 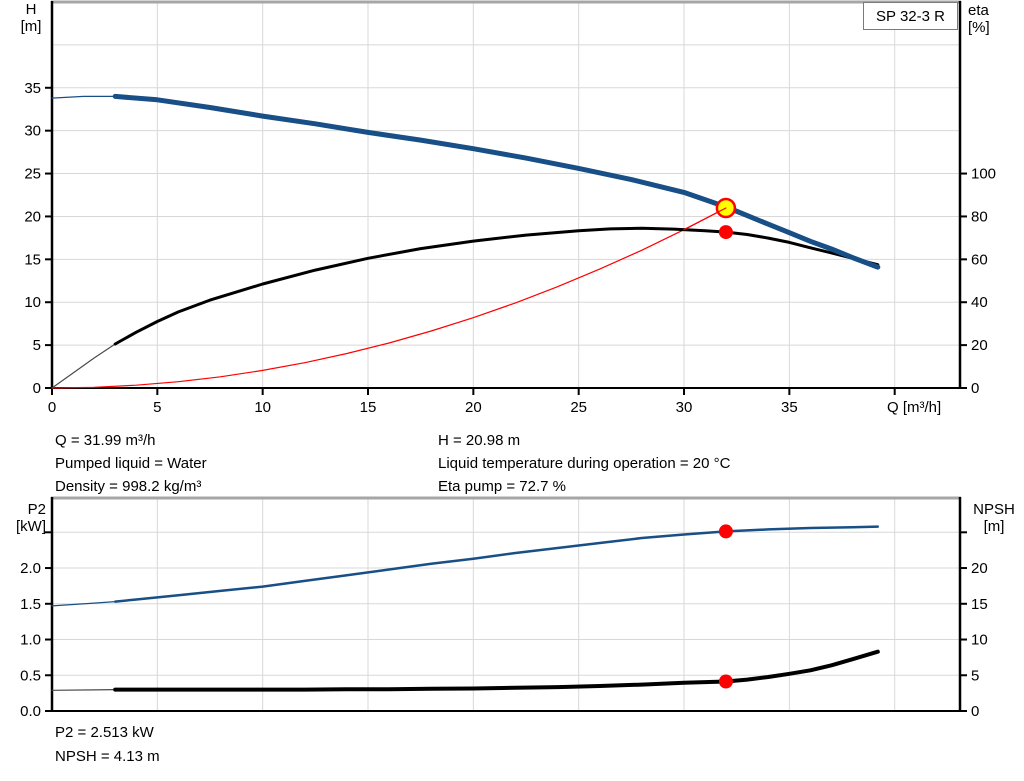 What do you see at coordinates (496, 564) in the screenshot?
I see `p2-curve` at bounding box center [496, 564].